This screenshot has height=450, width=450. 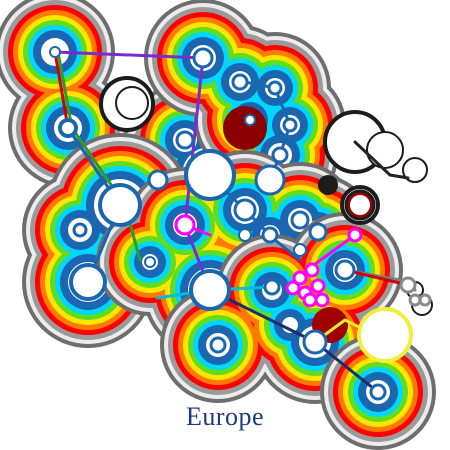 What do you see at coordinates (385, 335) in the screenshot?
I see `yellow-station` at bounding box center [385, 335].